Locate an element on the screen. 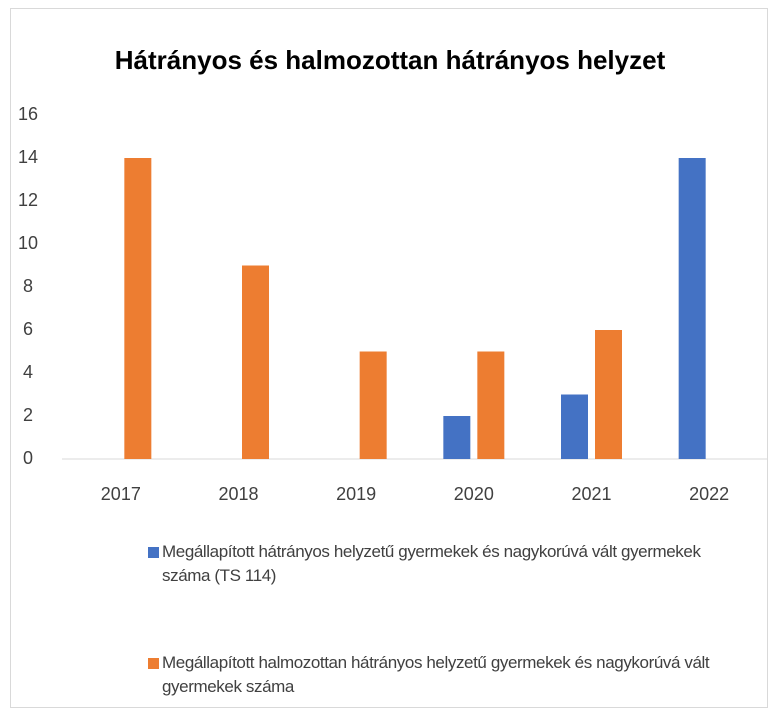  y-tick-label: 16 is located at coordinates (28, 114).